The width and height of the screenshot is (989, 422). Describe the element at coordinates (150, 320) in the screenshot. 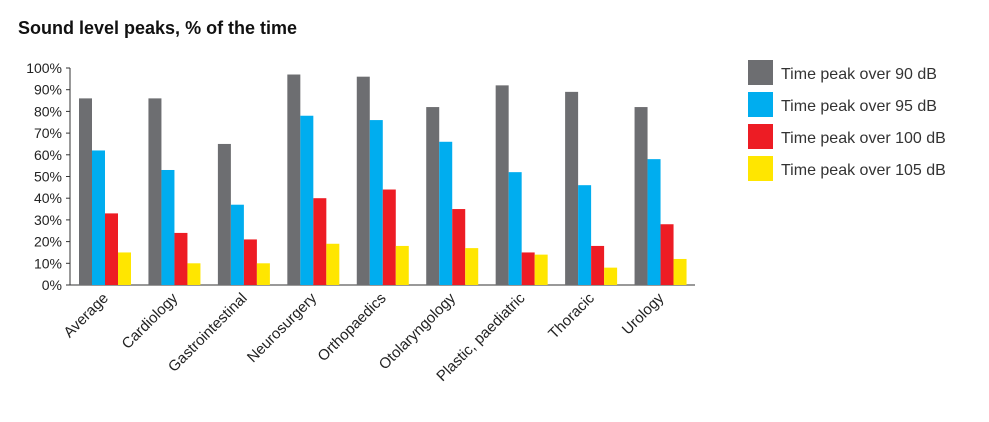

I see `x-tick-label: Cardiology` at that location.